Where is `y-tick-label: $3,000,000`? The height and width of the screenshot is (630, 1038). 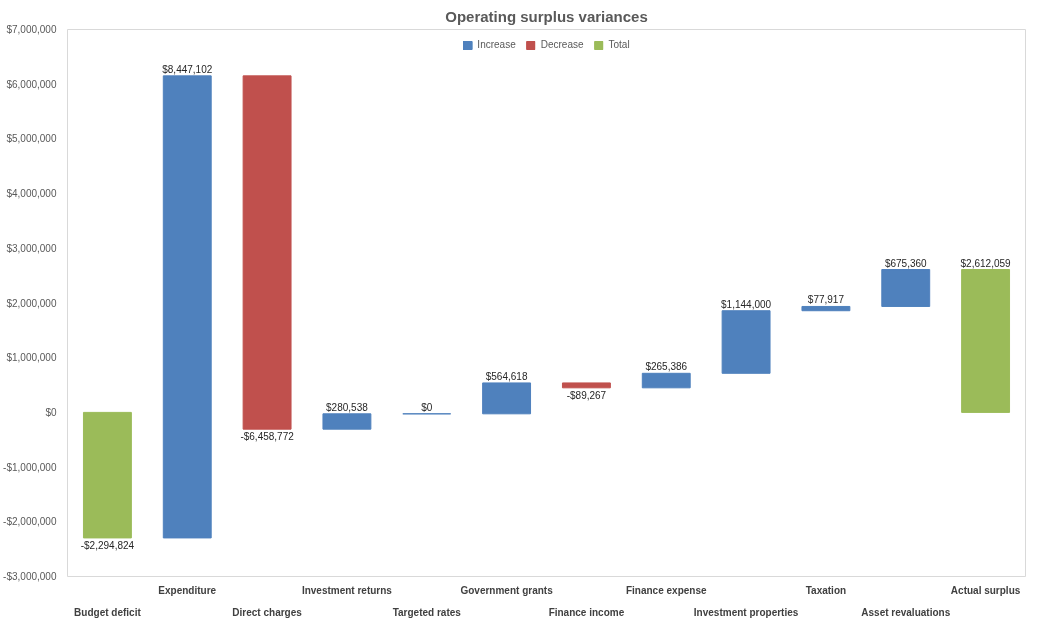
y-tick-label: $3,000,000 is located at coordinates (31, 248).